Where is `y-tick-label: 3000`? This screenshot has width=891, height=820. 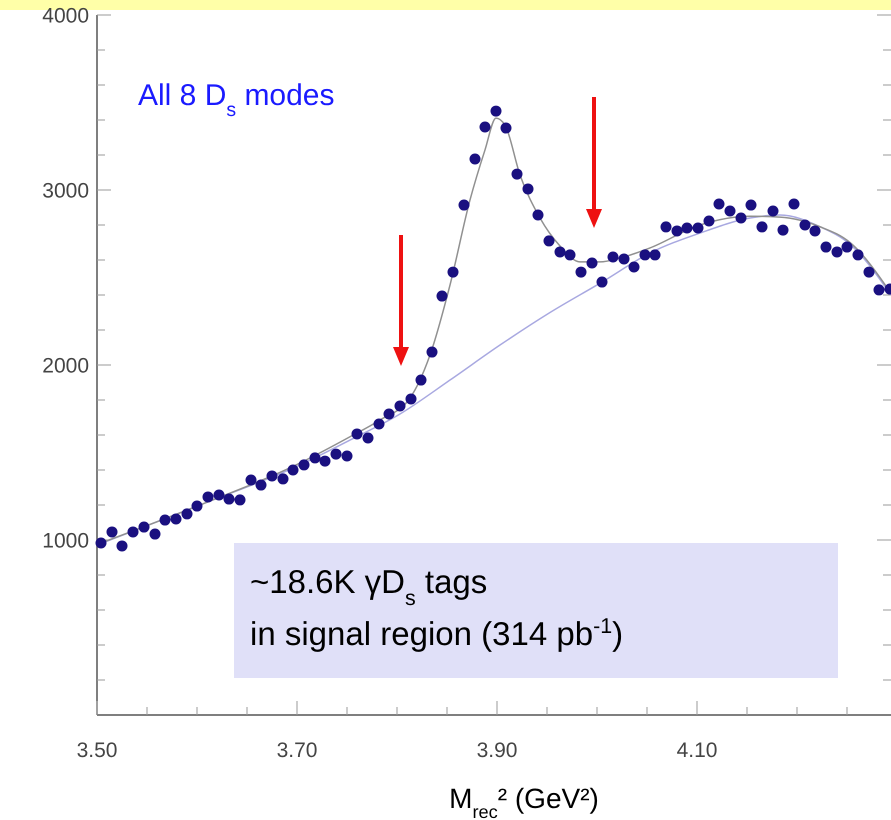
y-tick-label: 3000 is located at coordinates (65, 190).